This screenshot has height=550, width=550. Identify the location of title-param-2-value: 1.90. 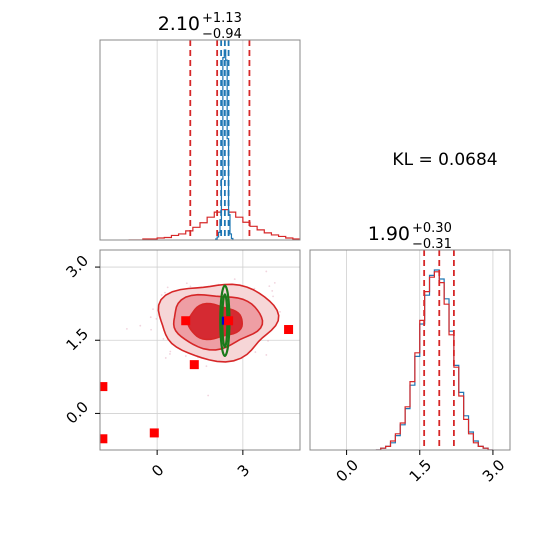
(389, 234).